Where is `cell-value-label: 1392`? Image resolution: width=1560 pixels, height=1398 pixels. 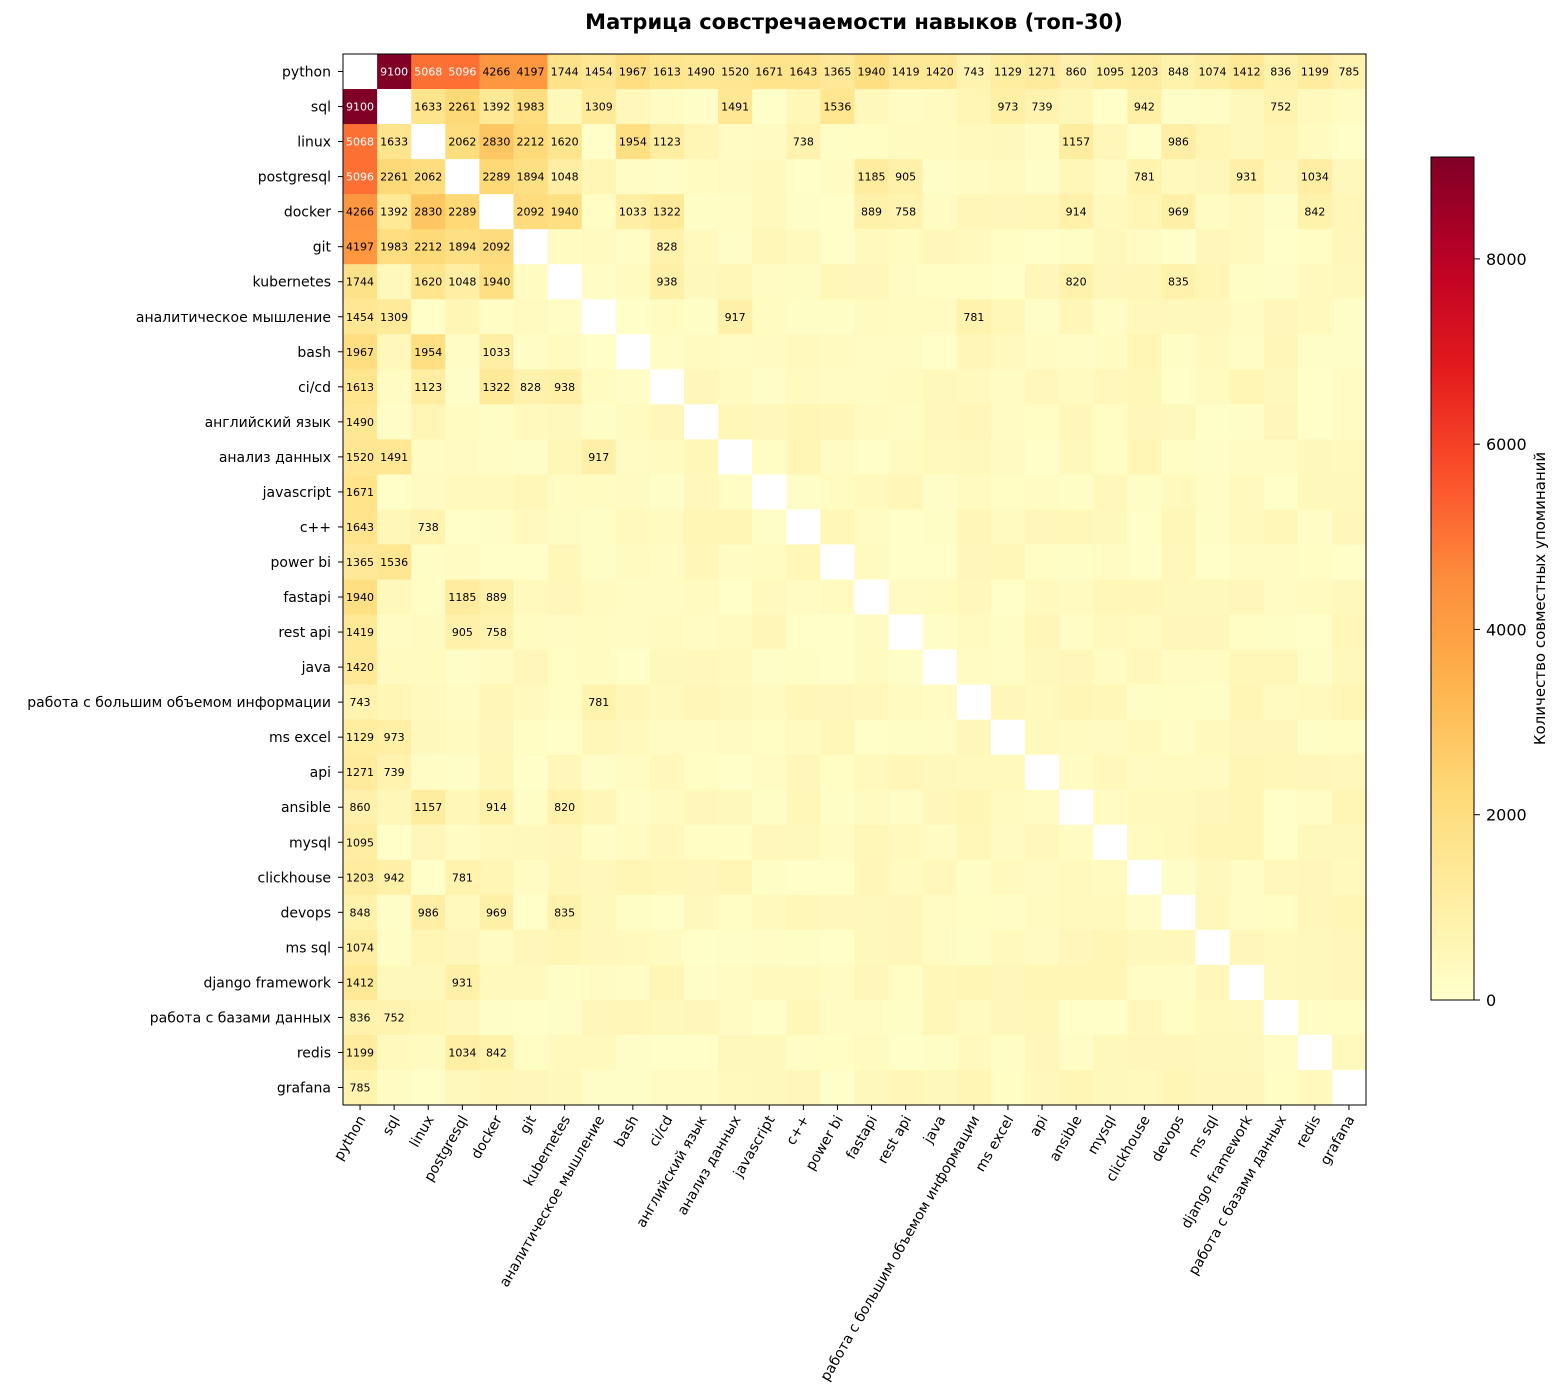 cell-value-label: 1392 is located at coordinates (394, 212).